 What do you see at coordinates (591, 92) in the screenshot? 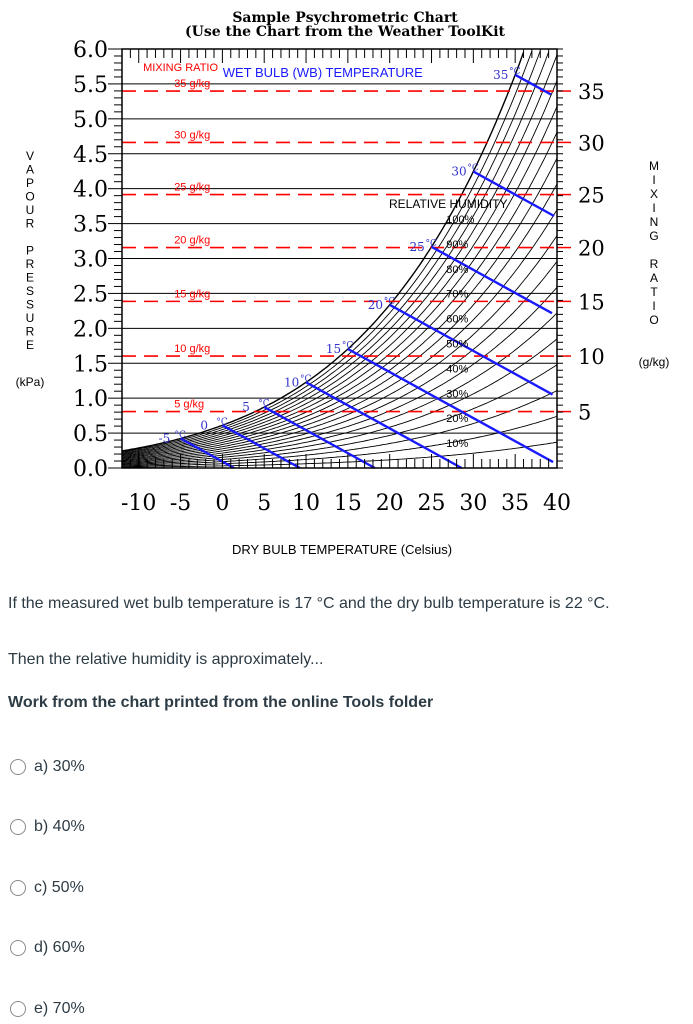
I see `mixing-ratio-tick-label: 35` at bounding box center [591, 92].